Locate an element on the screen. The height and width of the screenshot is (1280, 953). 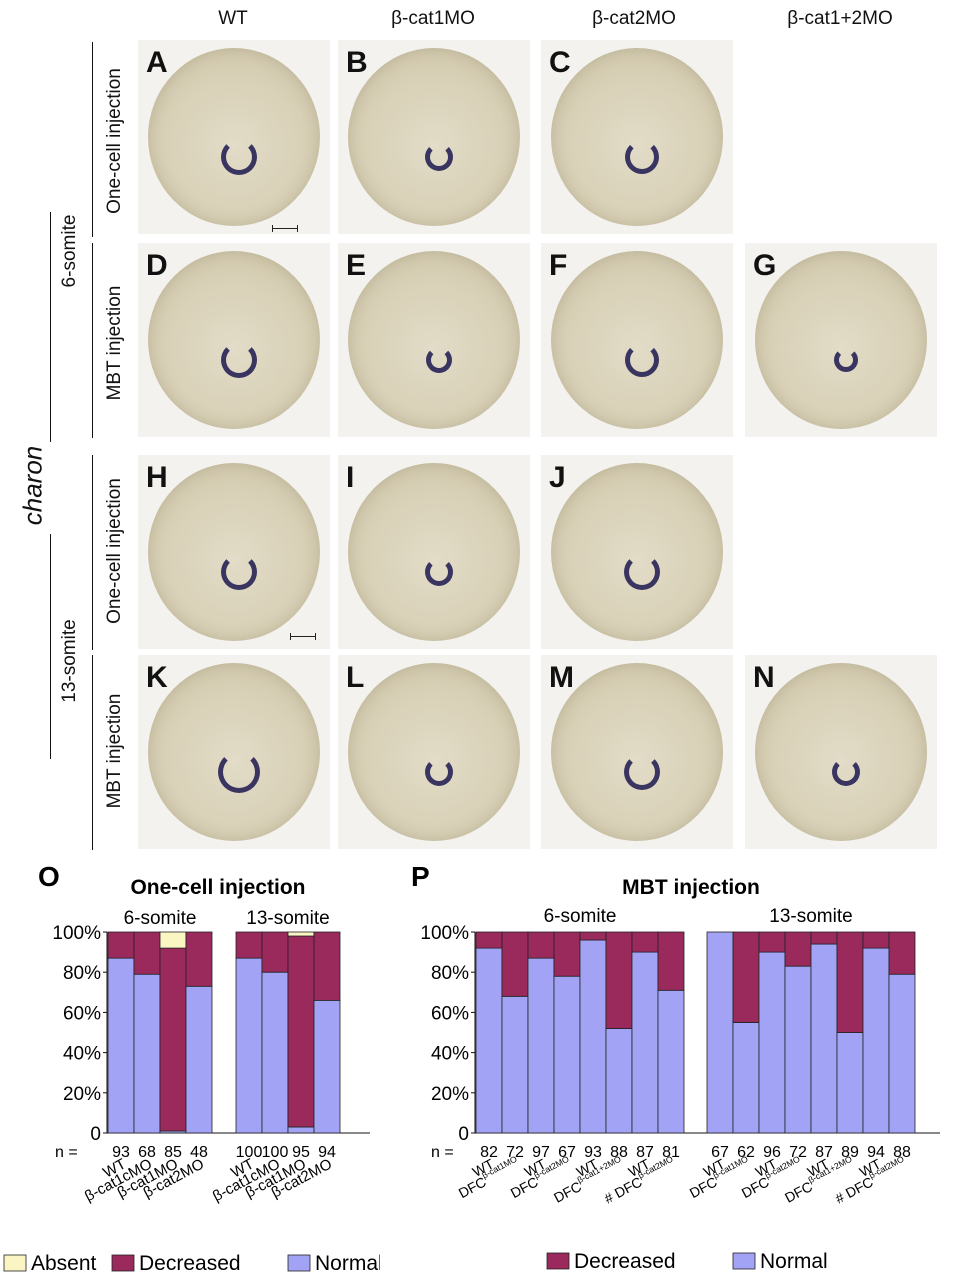
column-header-bcat12mo: β-cat1+2MO is located at coordinates (840, 18).